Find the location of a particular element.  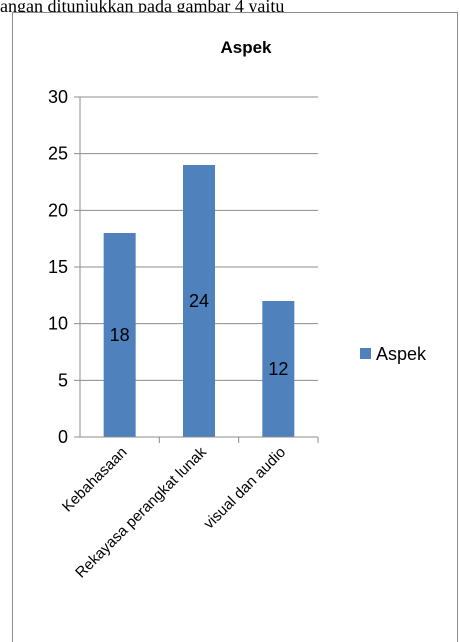

category-label: visual dan audio is located at coordinates (244, 488).